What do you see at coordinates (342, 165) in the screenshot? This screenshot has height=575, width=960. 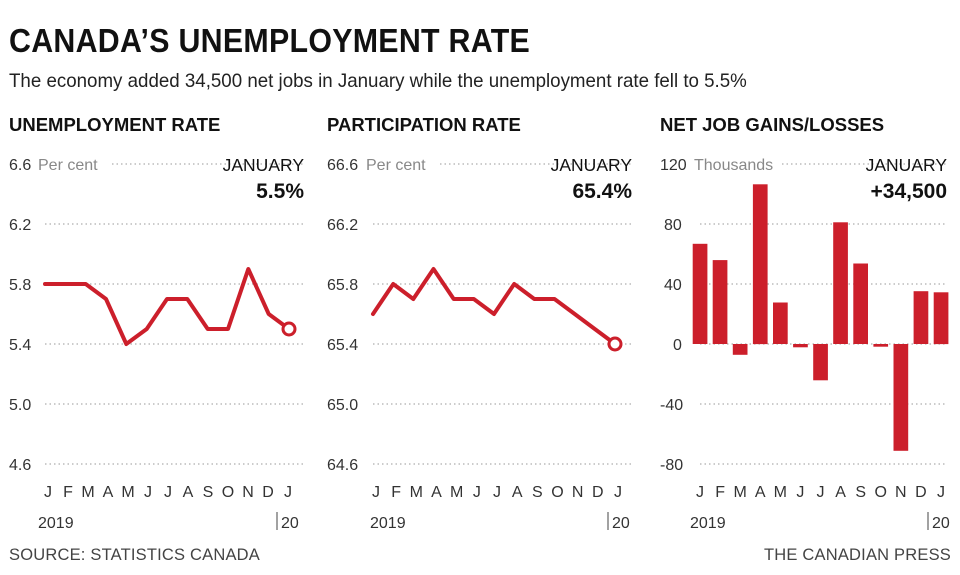 I see `y-tick-label: 66.6` at bounding box center [342, 165].